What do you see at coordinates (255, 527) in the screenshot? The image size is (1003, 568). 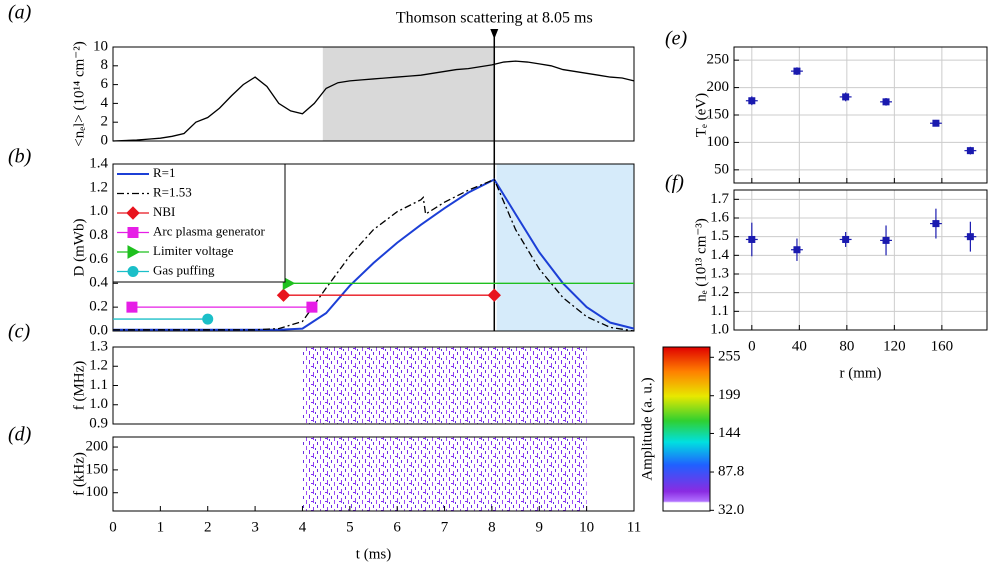 I see `x-tick-label: 3` at bounding box center [255, 527].